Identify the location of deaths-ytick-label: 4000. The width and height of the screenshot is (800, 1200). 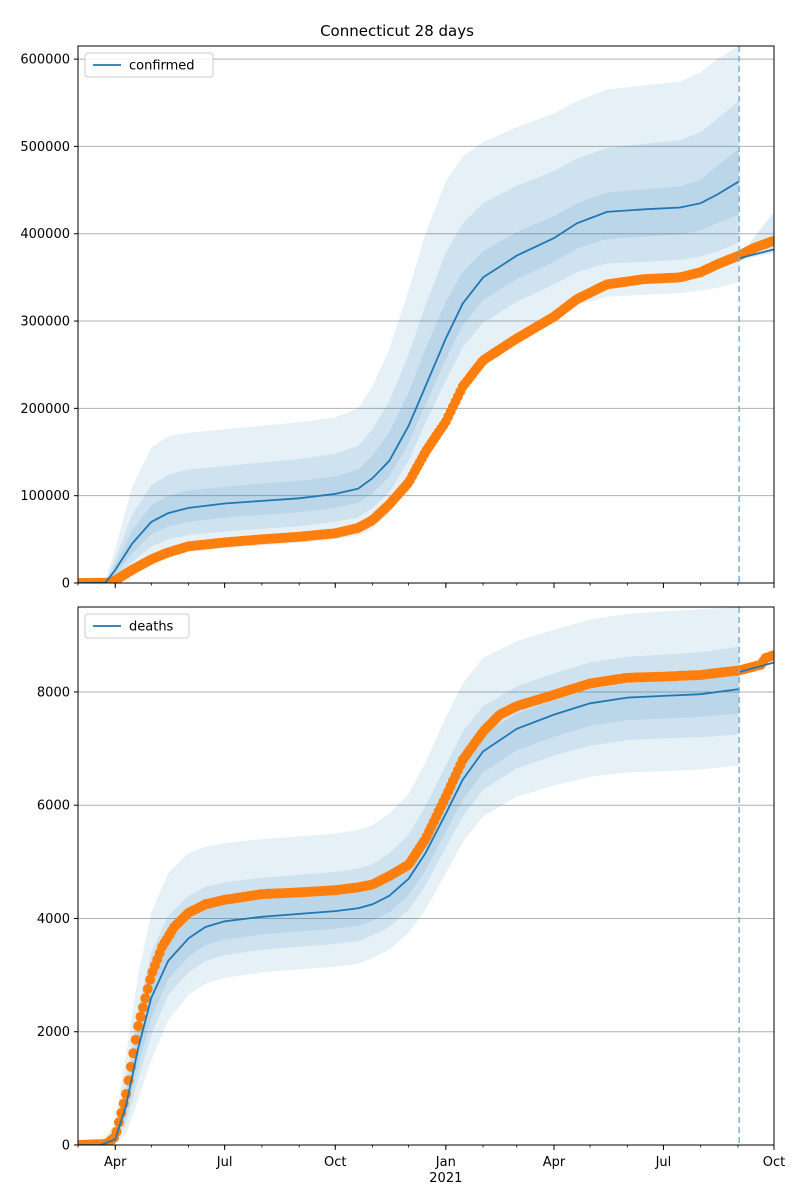
(53, 919).